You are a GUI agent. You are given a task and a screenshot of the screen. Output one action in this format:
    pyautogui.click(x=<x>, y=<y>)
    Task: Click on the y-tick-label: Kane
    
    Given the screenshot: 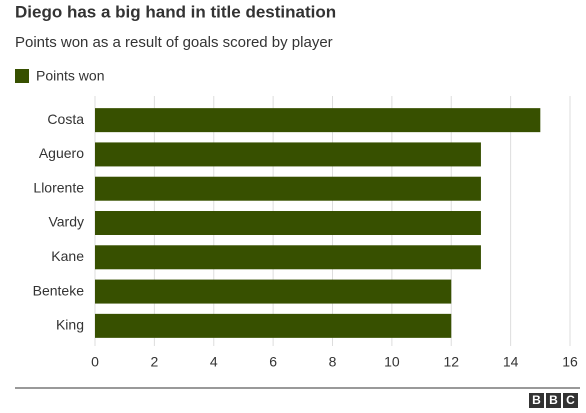 What is the action you would take?
    pyautogui.click(x=67, y=256)
    